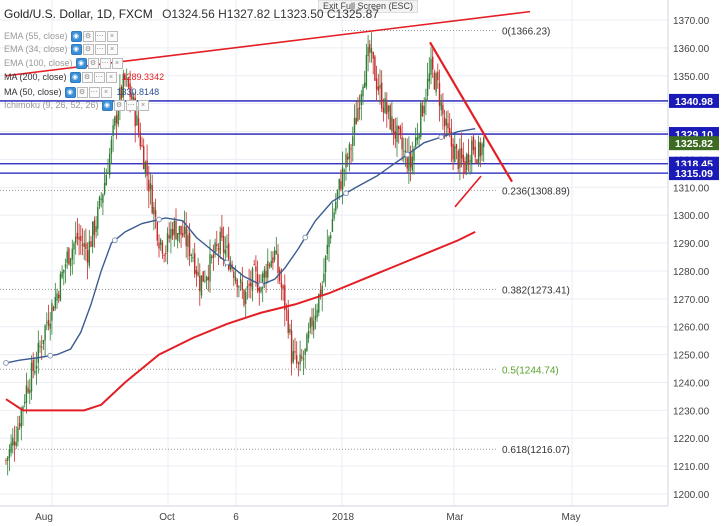 This screenshot has width=723, height=526. I want to click on indicator-row: MA (200, close) ◉ ⚙ ⋯ × 1289.3342, so click(84, 77).